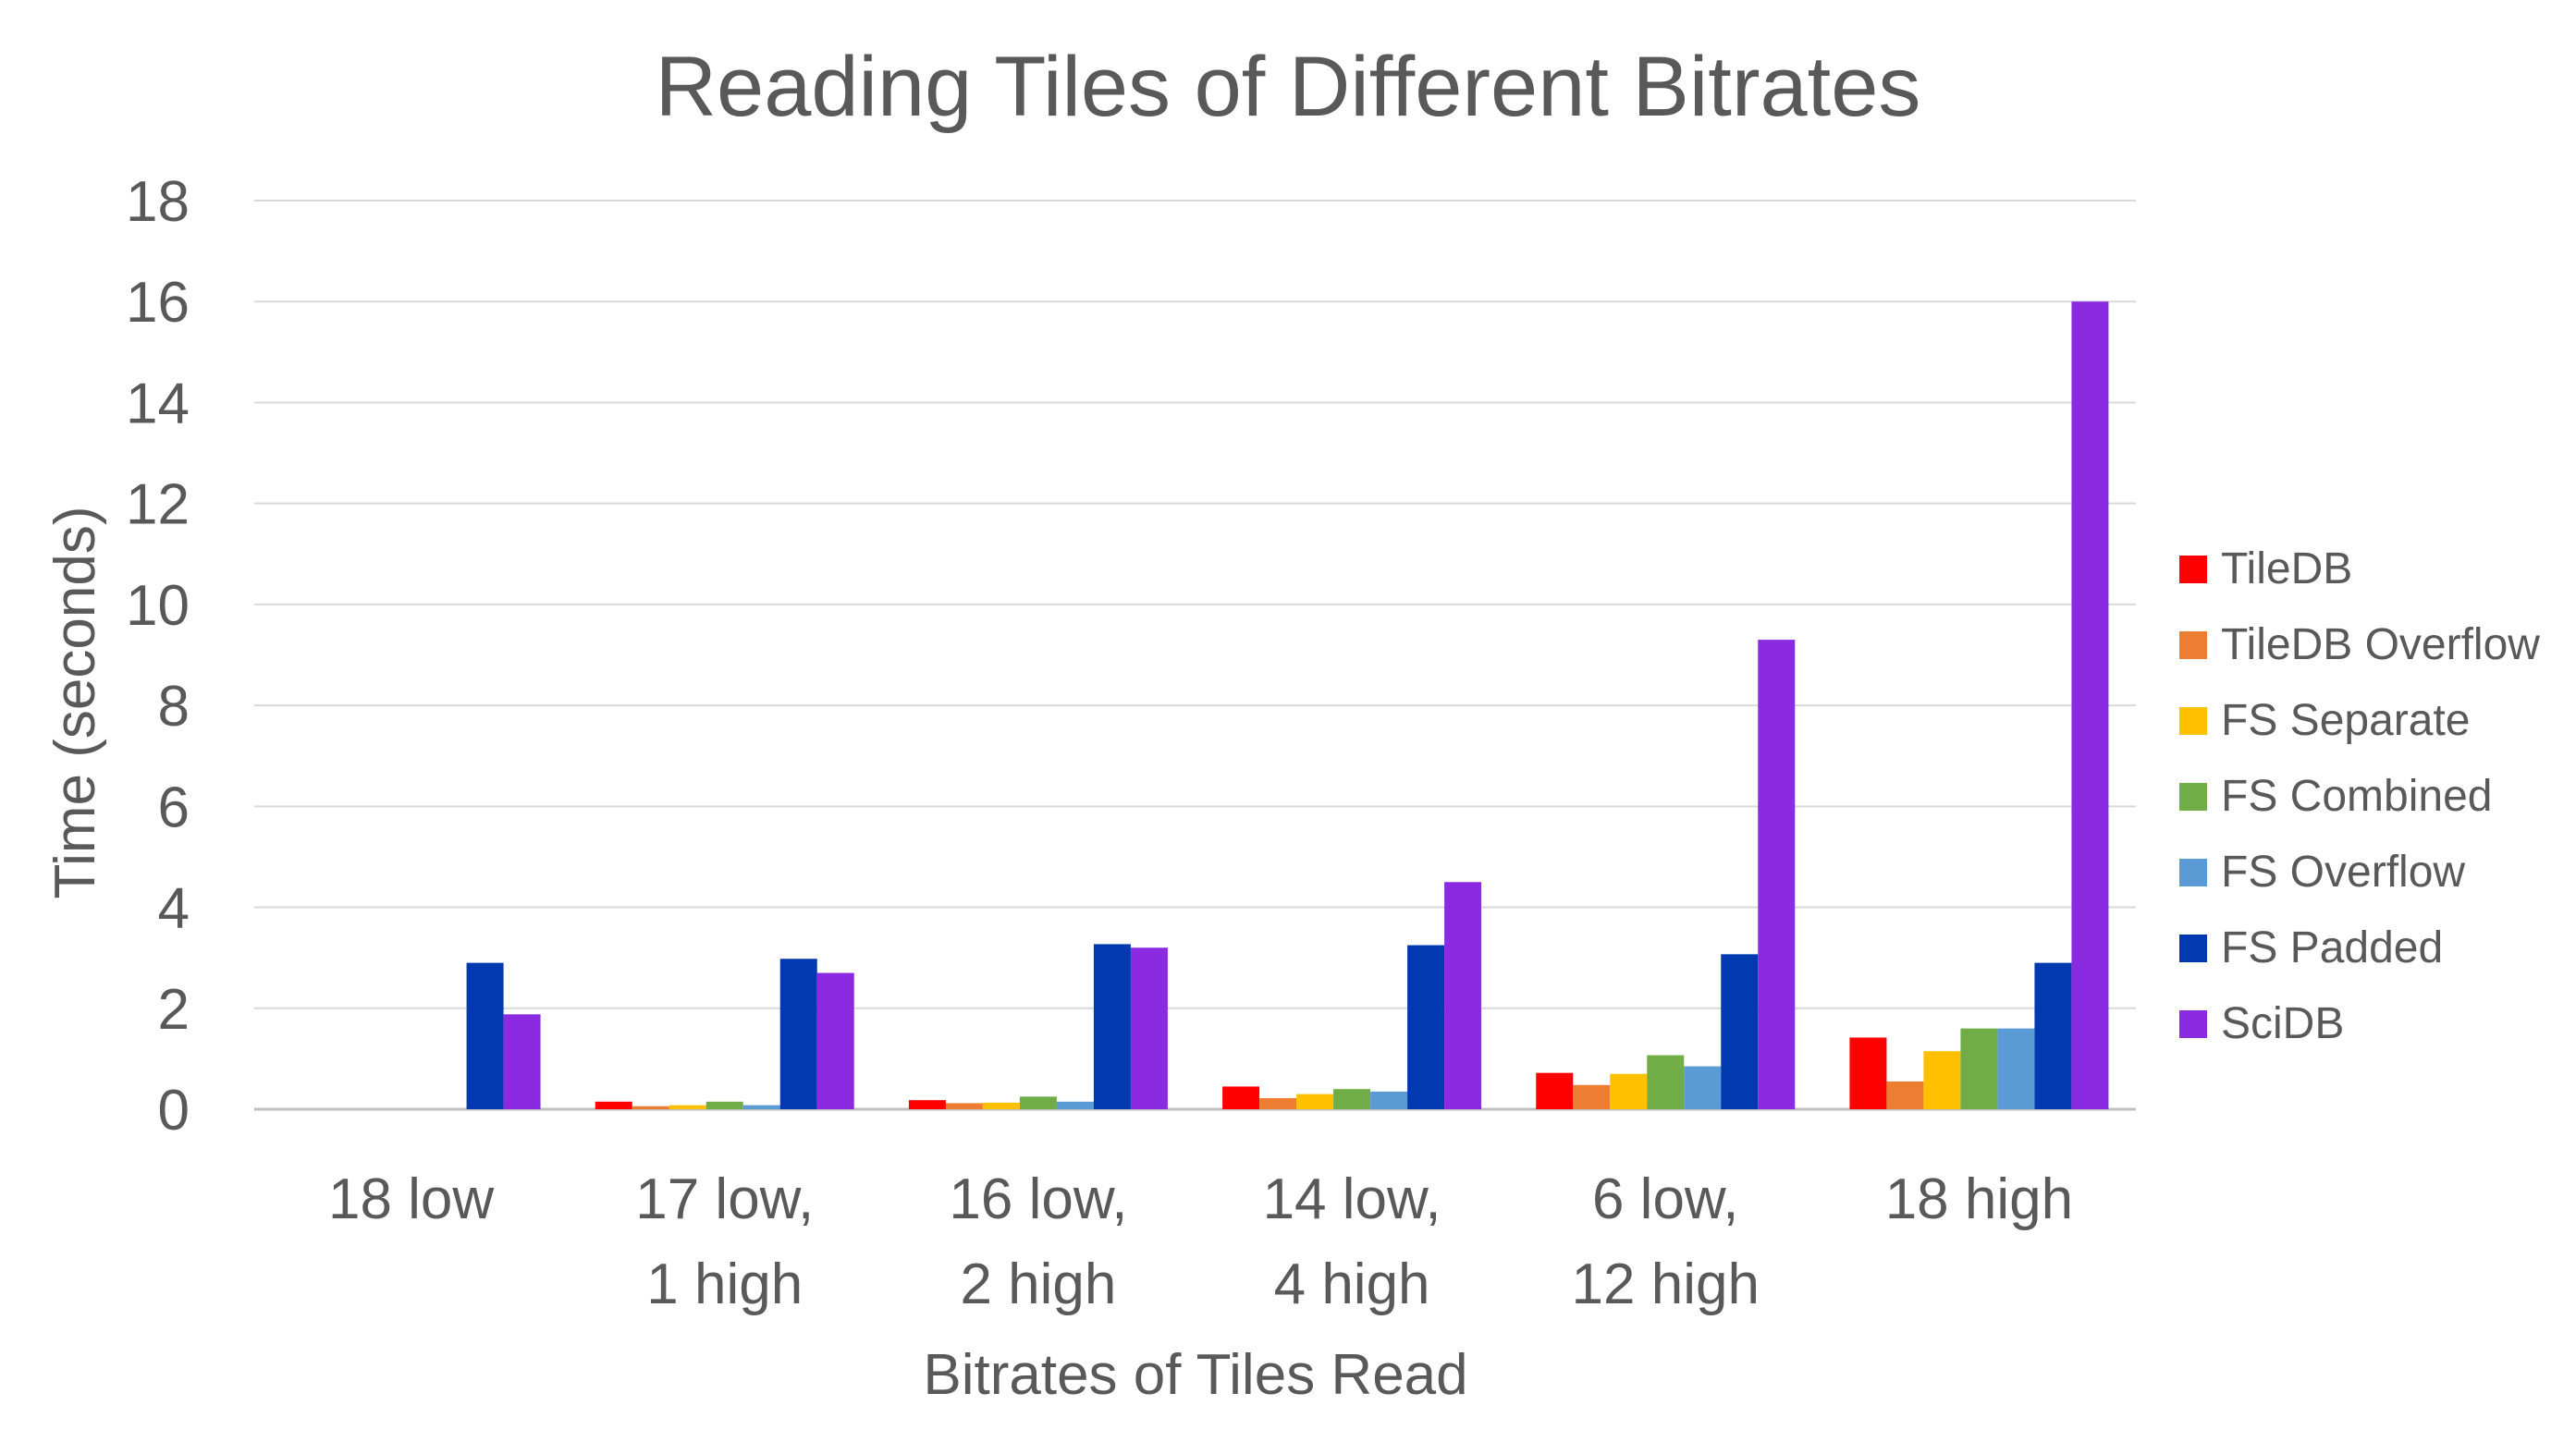 Image resolution: width=2576 pixels, height=1442 pixels. What do you see at coordinates (2332, 947) in the screenshot?
I see `legend-label: FS Padded` at bounding box center [2332, 947].